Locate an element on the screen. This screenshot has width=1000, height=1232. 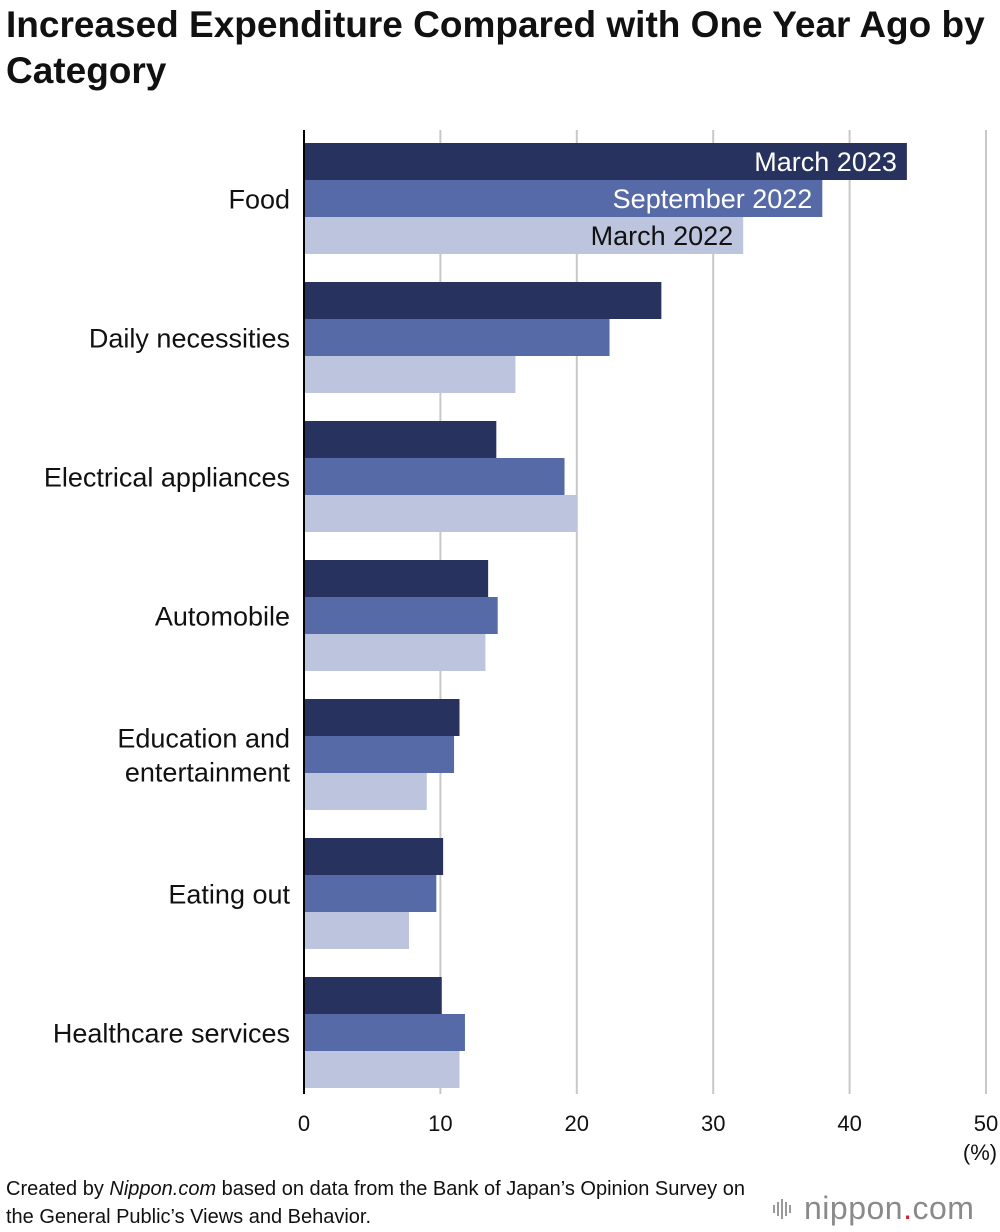
category-label: Daily necessities is located at coordinates (189, 339).